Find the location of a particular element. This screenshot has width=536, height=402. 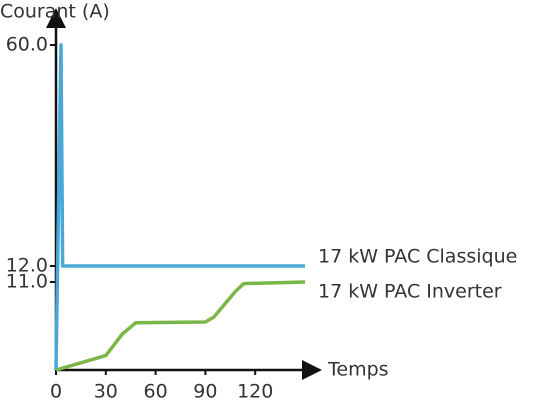

legend-label: 17 kW PAC Inverter is located at coordinates (410, 292).